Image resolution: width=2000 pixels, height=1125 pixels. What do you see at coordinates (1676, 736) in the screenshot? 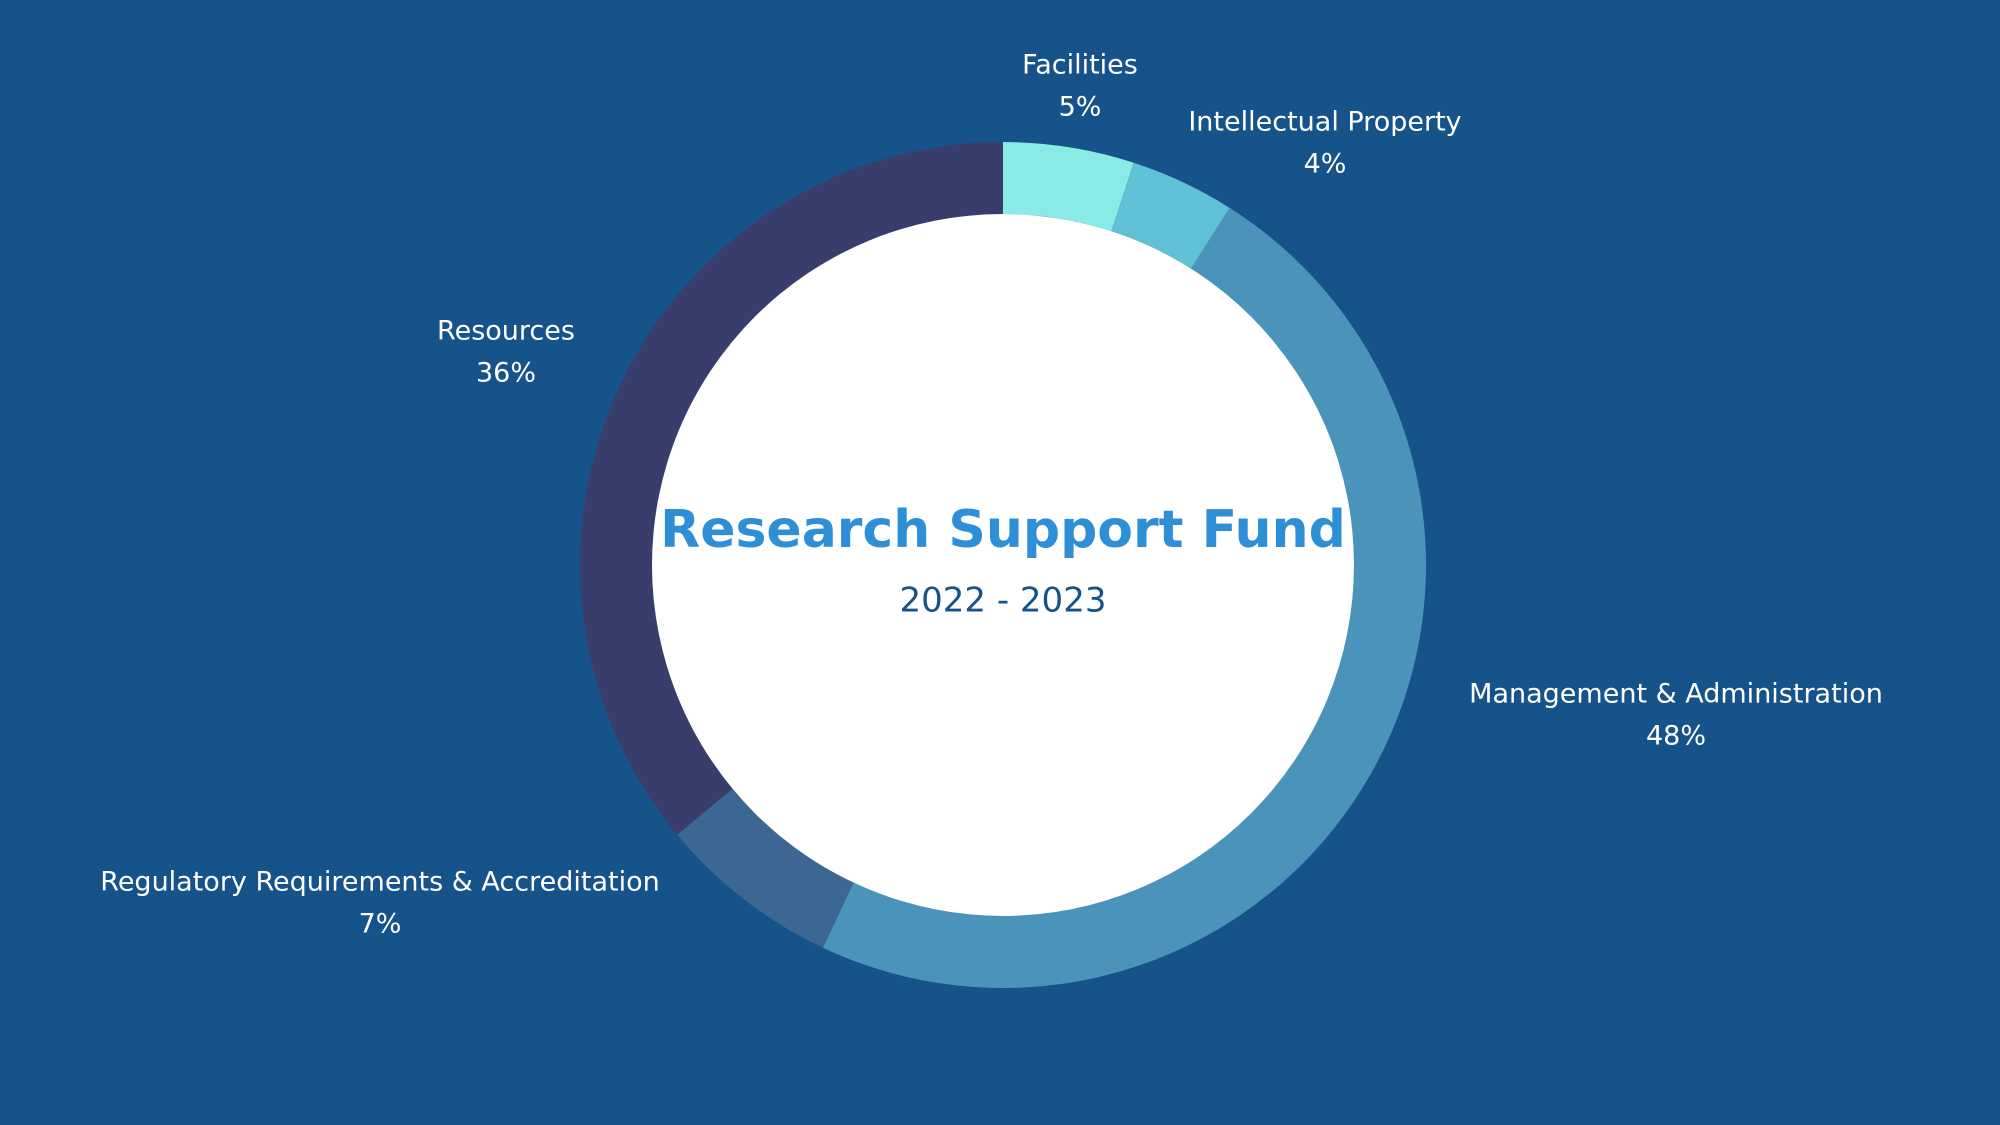
I see `slice-value-label: 48%` at bounding box center [1676, 736].